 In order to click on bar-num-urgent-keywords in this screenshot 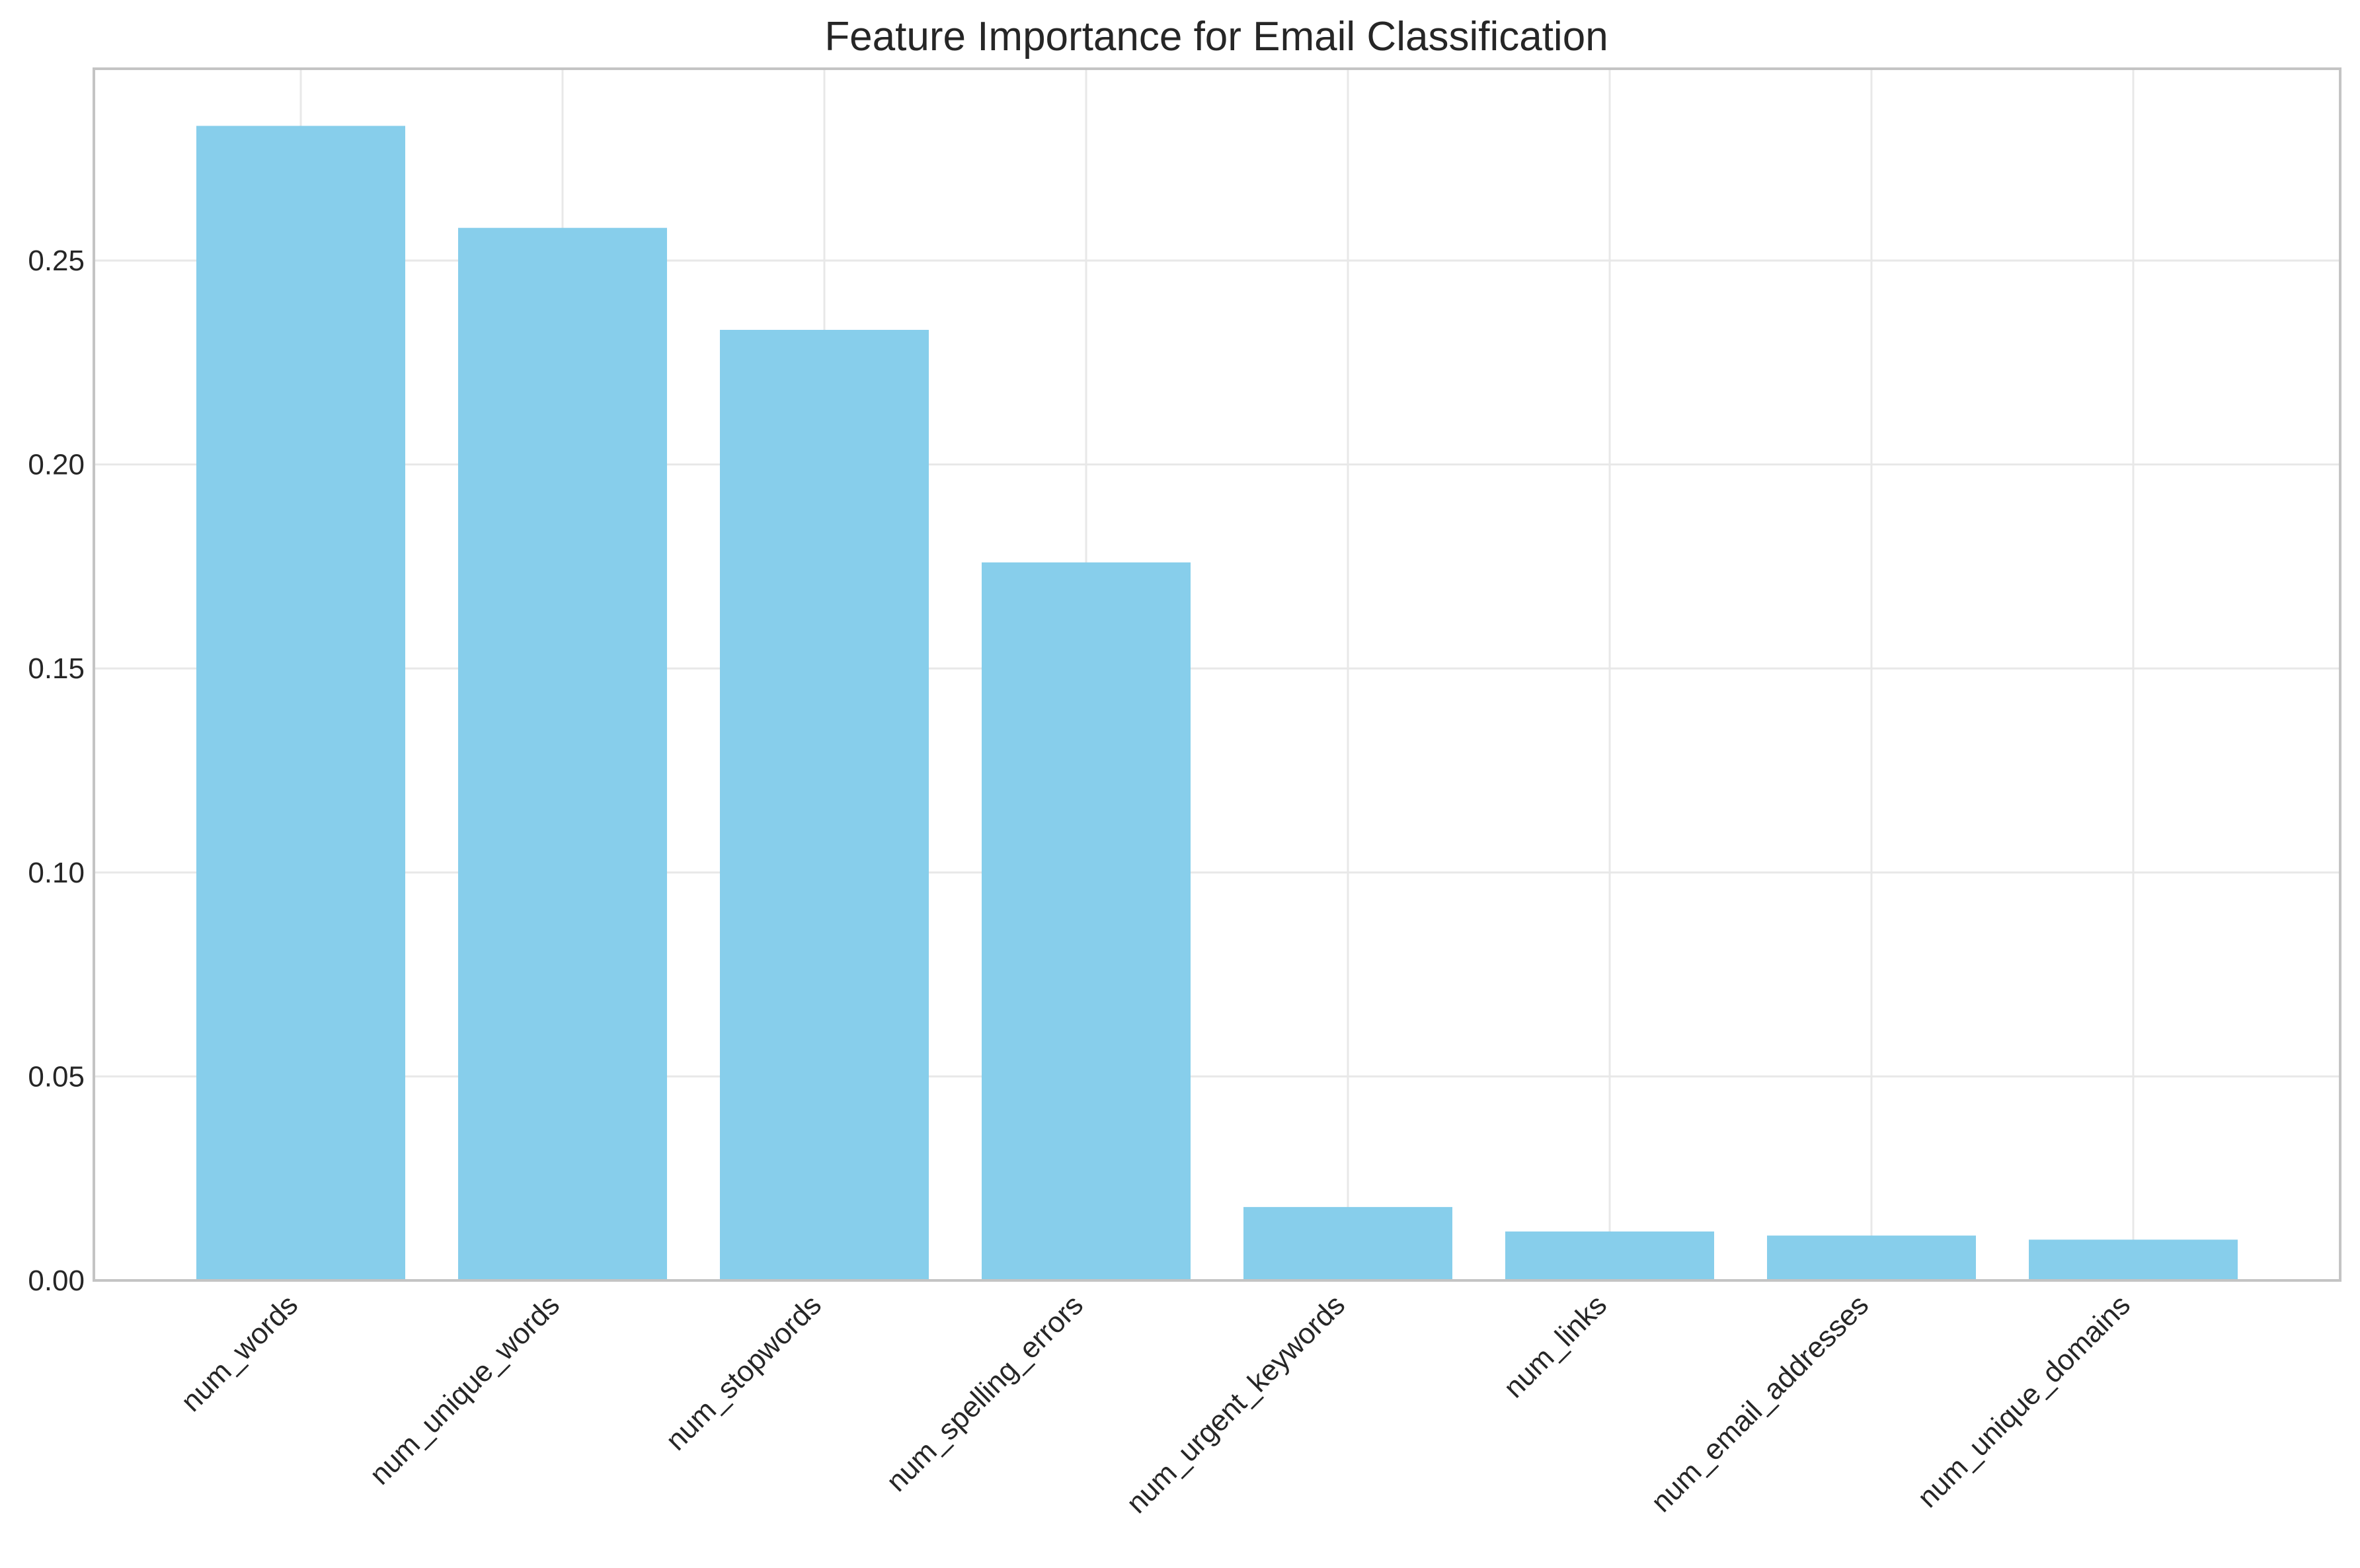, I will do `click(1347, 1243)`.